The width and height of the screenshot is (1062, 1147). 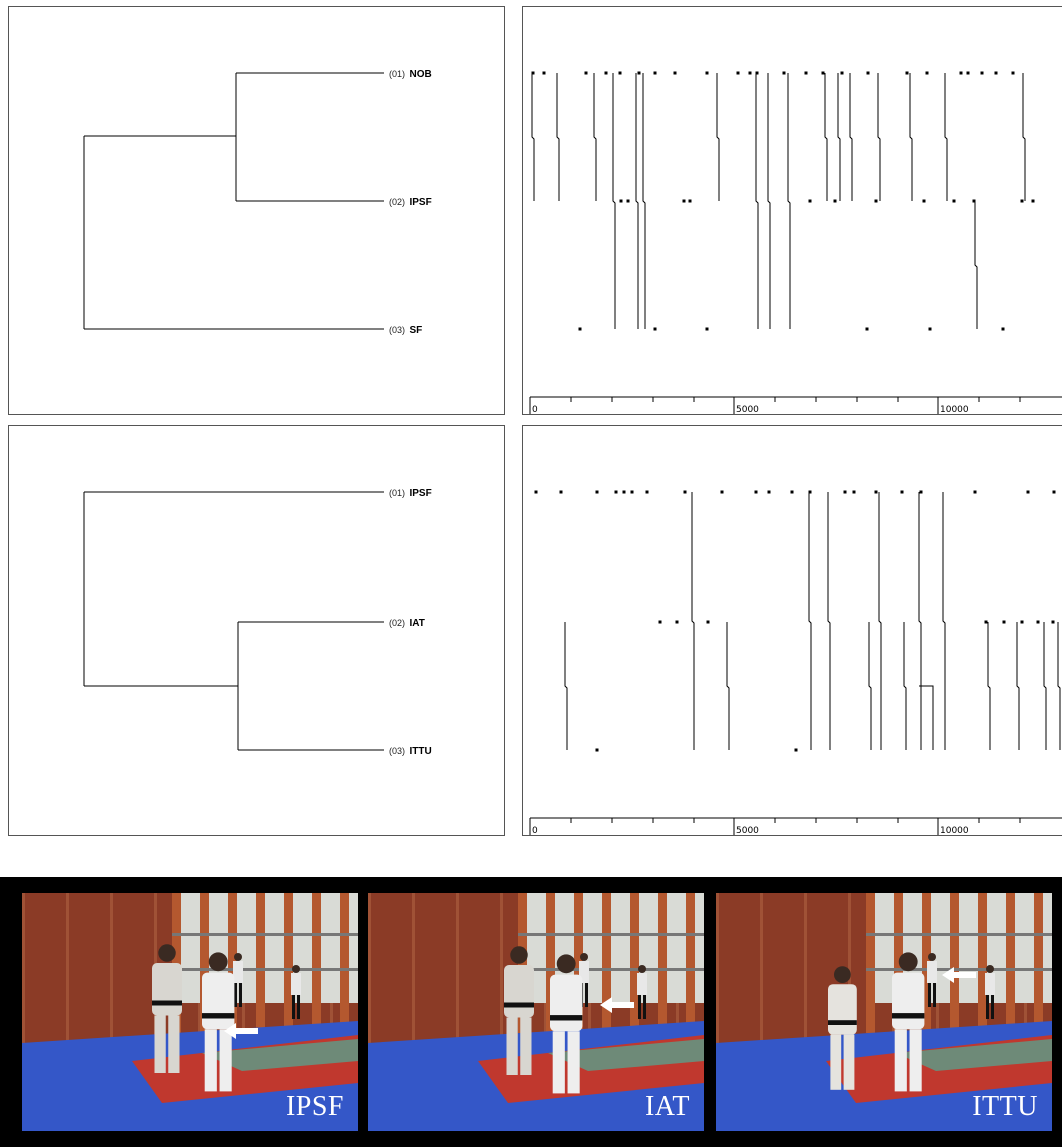 I want to click on dendrogram-bottom: (01) IPSF (02) IAT (03) ITTU, so click(x=257, y=622).